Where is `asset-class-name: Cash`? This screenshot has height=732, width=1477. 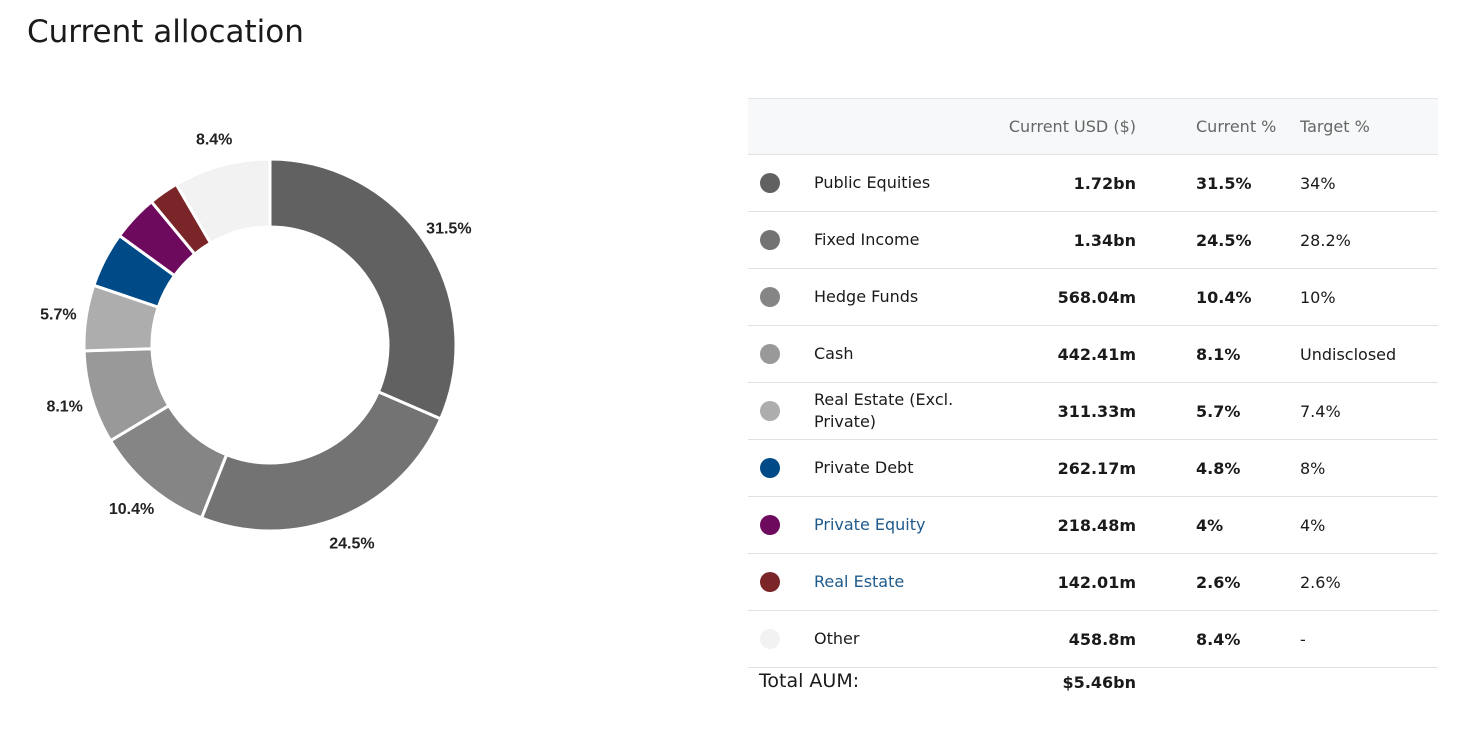
asset-class-name: Cash is located at coordinates (834, 353).